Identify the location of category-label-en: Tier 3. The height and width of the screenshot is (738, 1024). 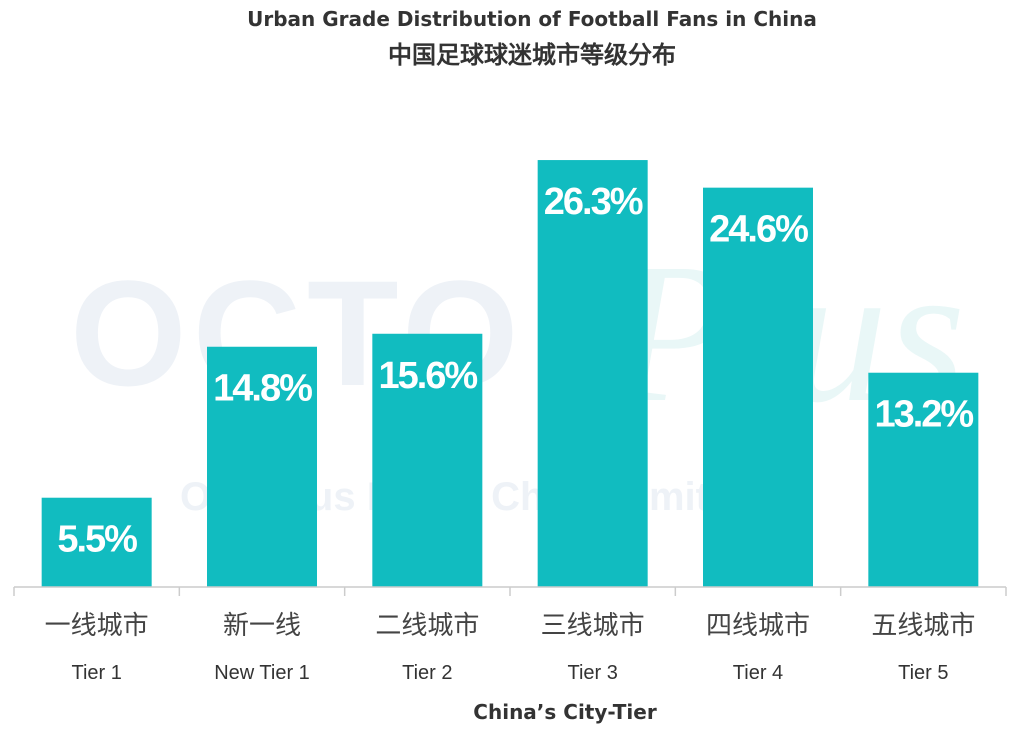
(592, 673).